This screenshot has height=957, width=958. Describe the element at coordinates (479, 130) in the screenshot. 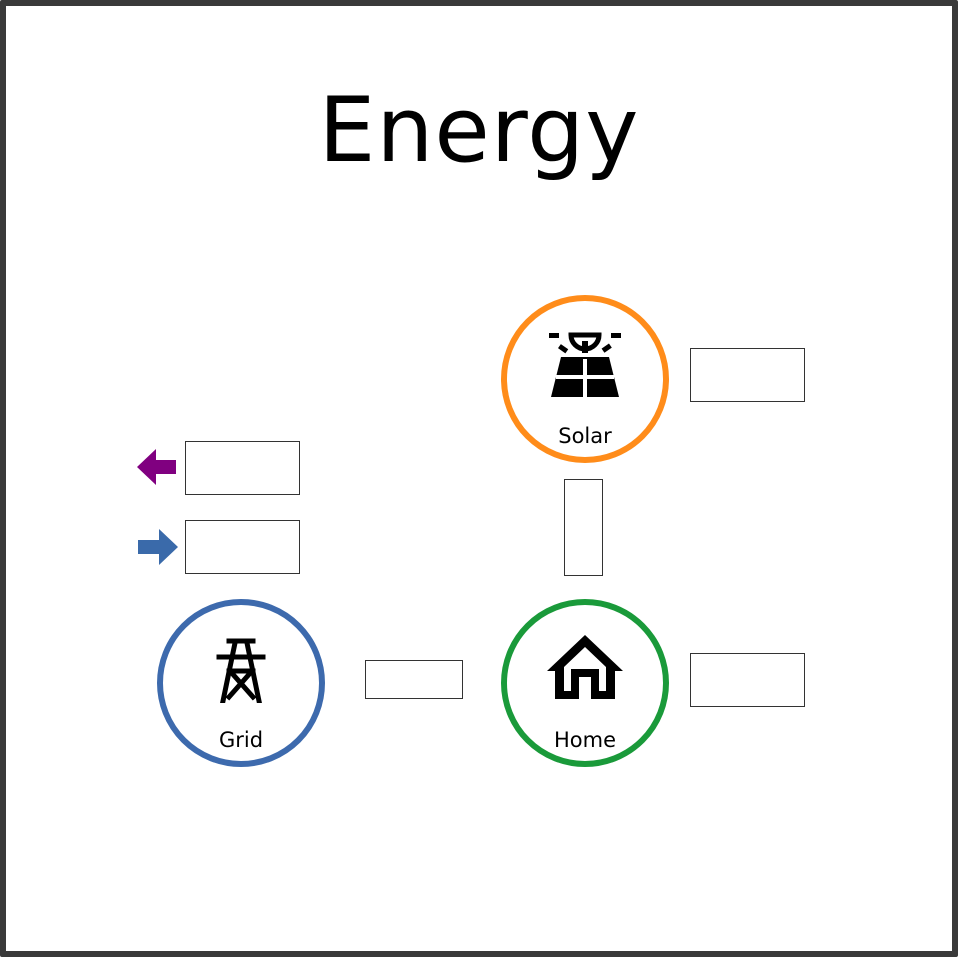

I see `card-title: Energy` at that location.